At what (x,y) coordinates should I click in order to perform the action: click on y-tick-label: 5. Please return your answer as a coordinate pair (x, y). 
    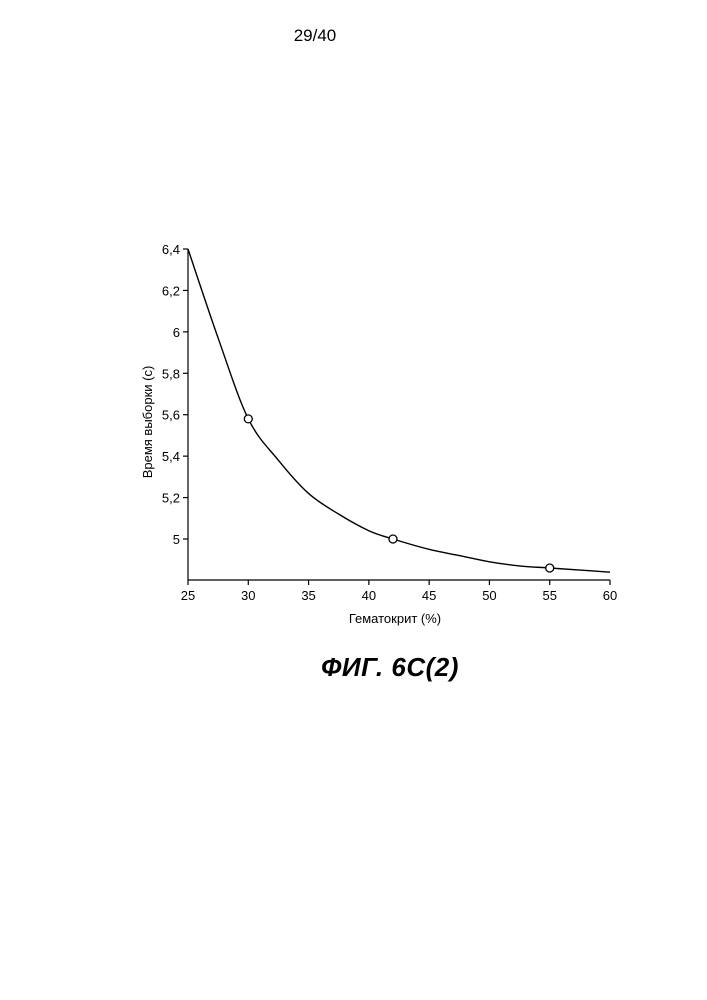
    Looking at the image, I should click on (176, 539).